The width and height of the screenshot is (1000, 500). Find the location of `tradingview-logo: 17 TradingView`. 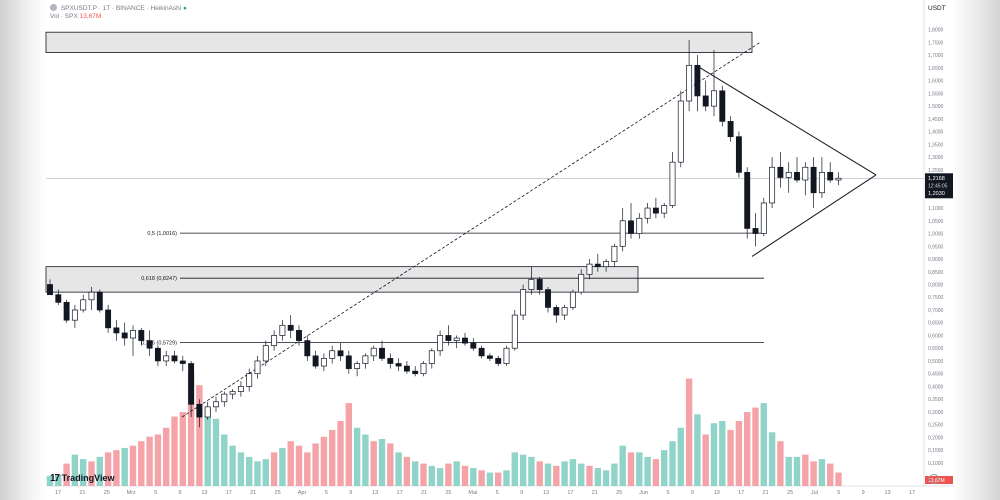

tradingview-logo: 17 TradingView is located at coordinates (82, 478).